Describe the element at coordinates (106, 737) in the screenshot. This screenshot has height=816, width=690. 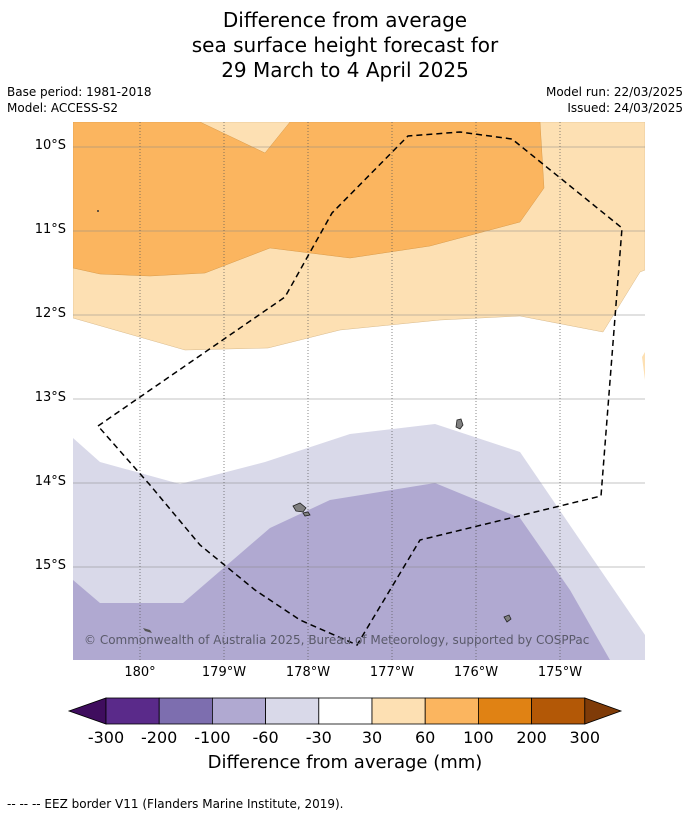
I see `colorbar-label-minus300: -300` at that location.